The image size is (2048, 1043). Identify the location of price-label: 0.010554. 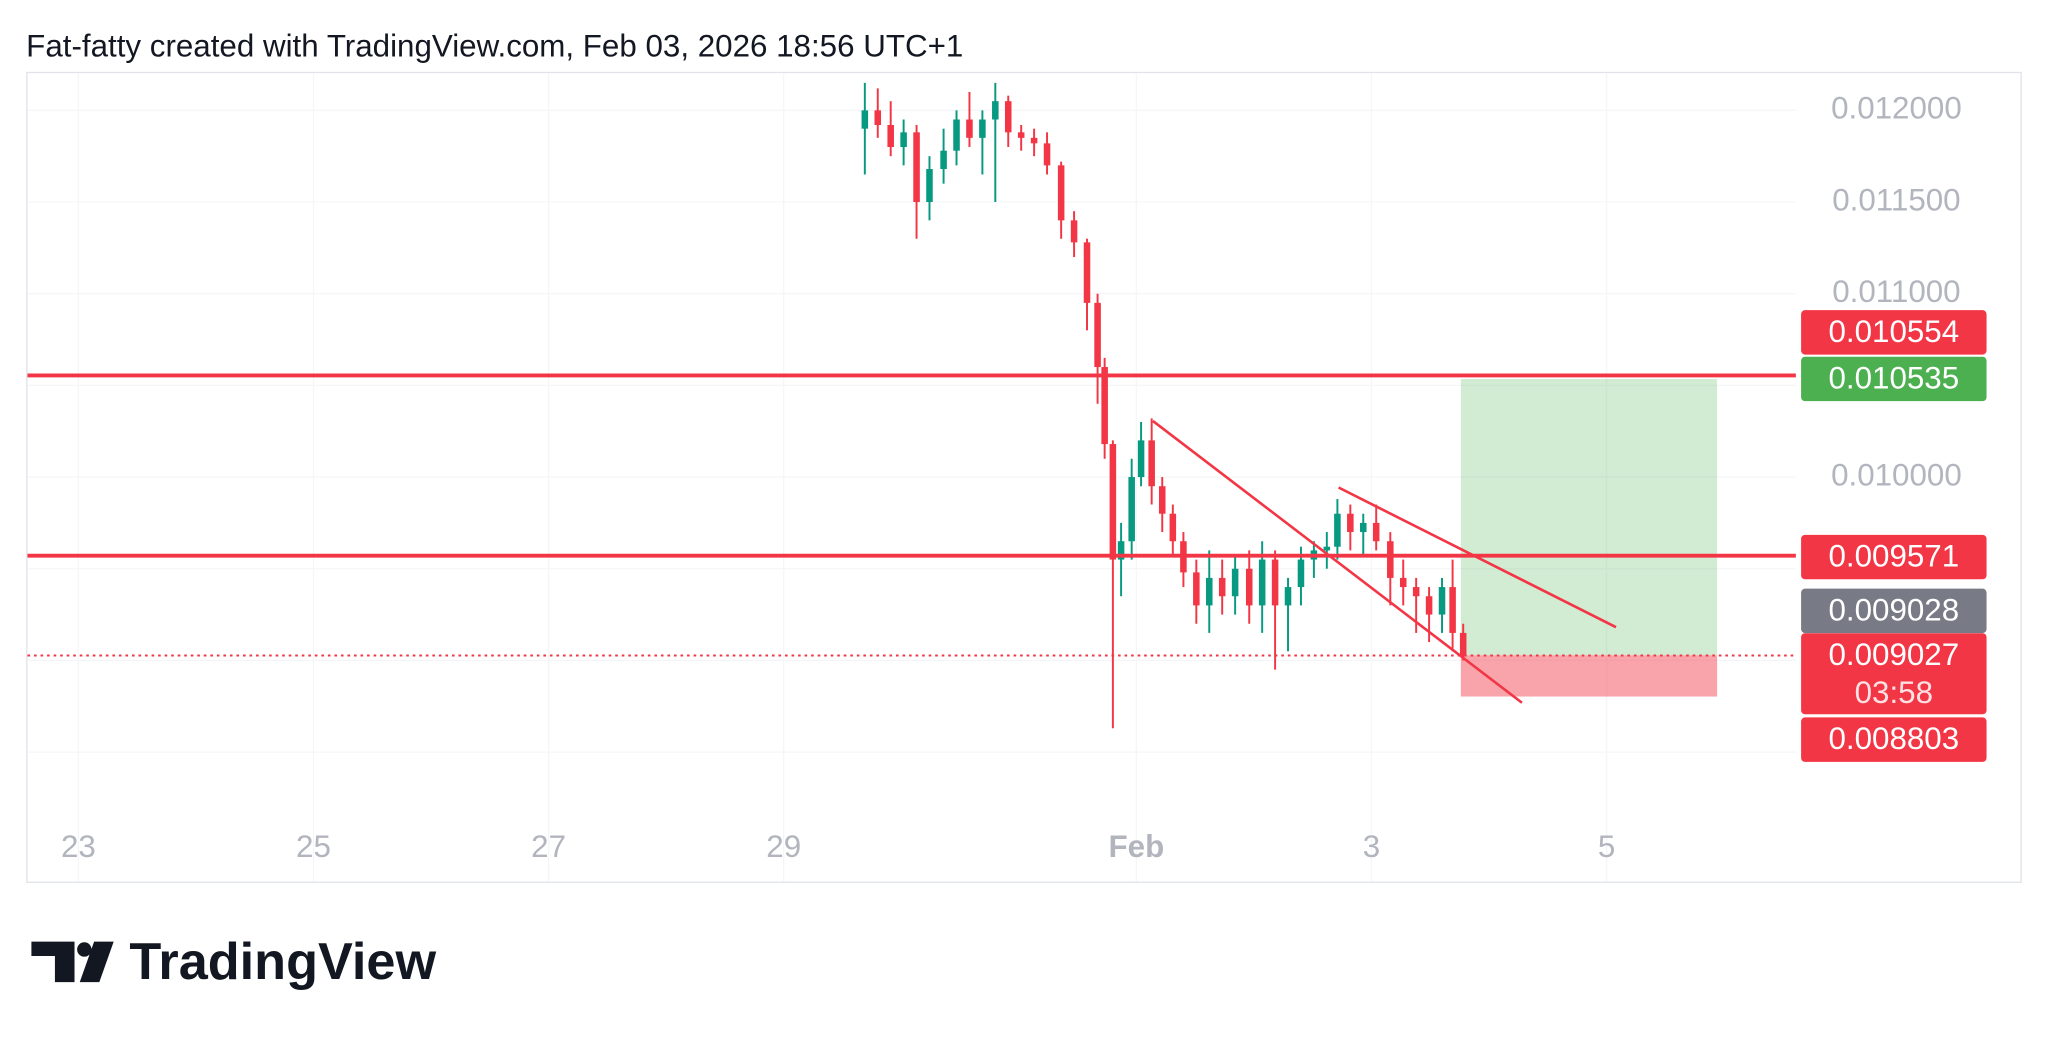
(1893, 331).